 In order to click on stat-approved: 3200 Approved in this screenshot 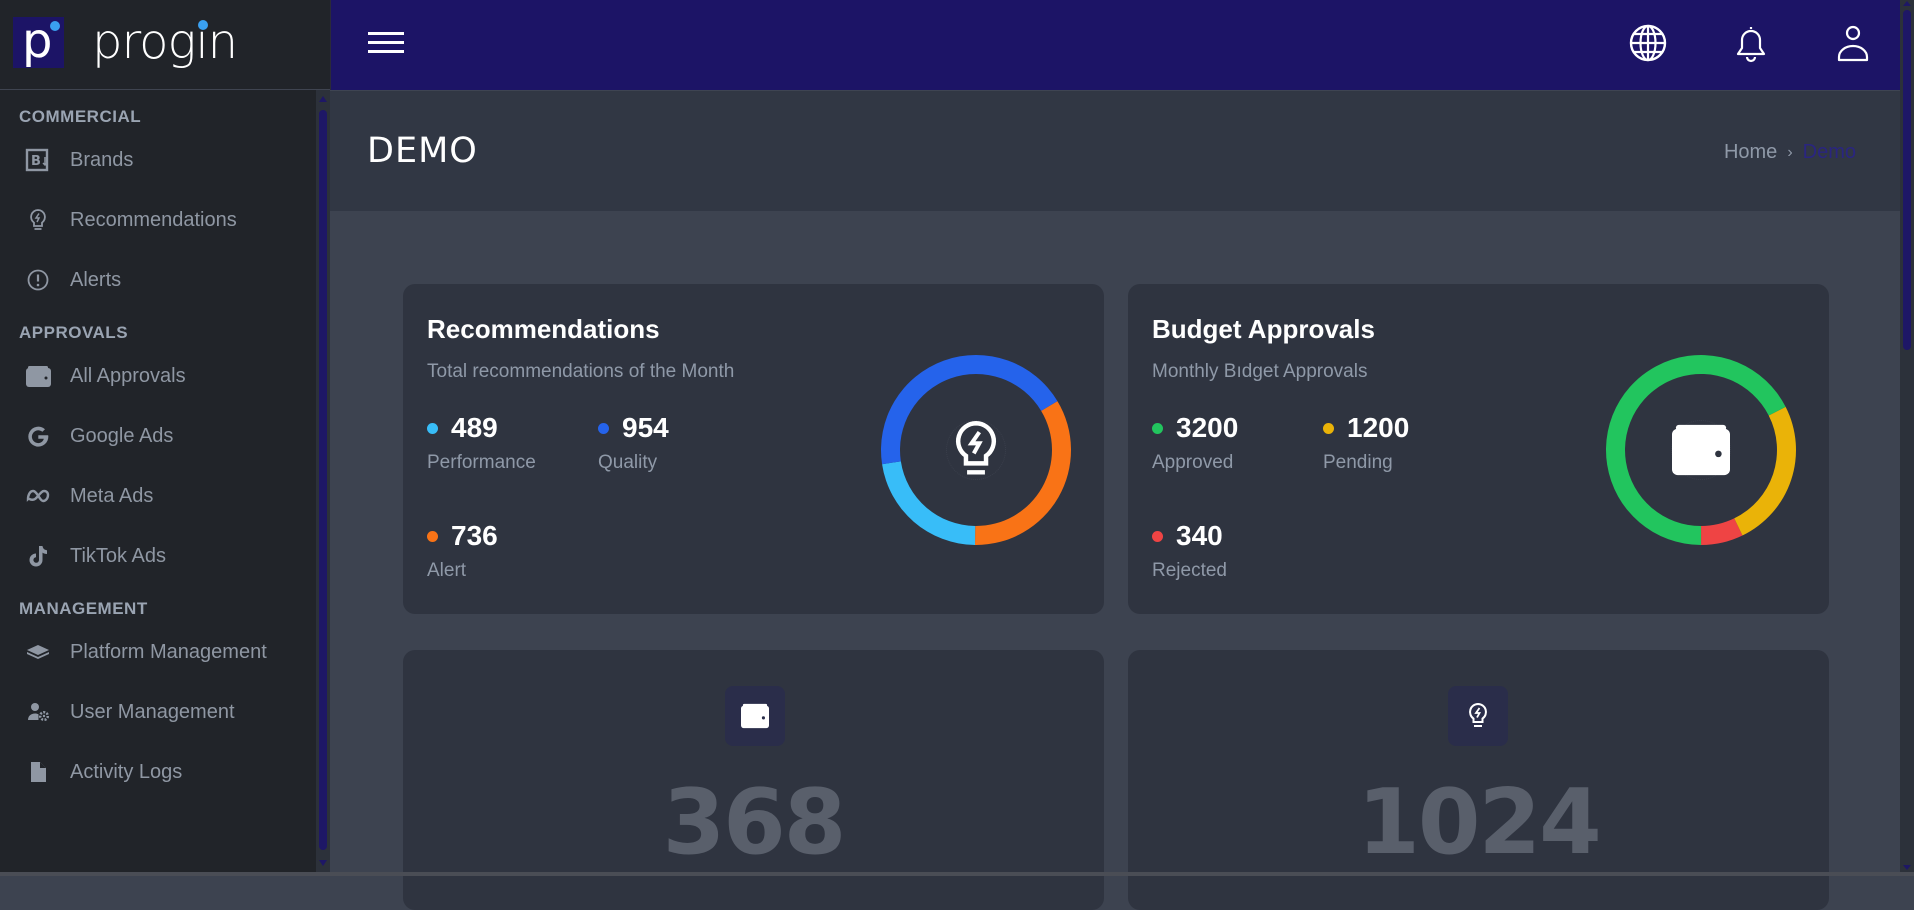, I will do `click(1195, 443)`.